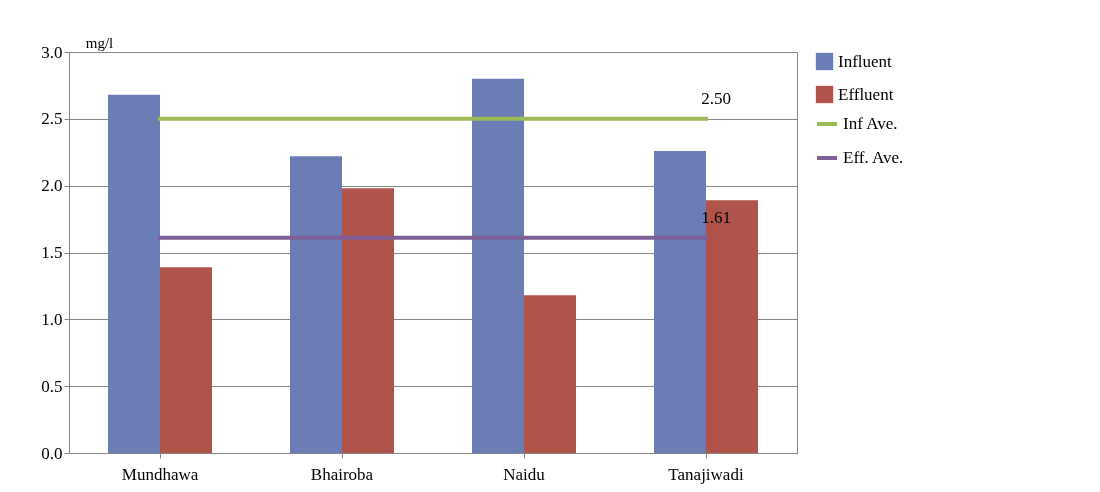  Describe the element at coordinates (52, 119) in the screenshot. I see `y-tick-label: 2.5` at that location.